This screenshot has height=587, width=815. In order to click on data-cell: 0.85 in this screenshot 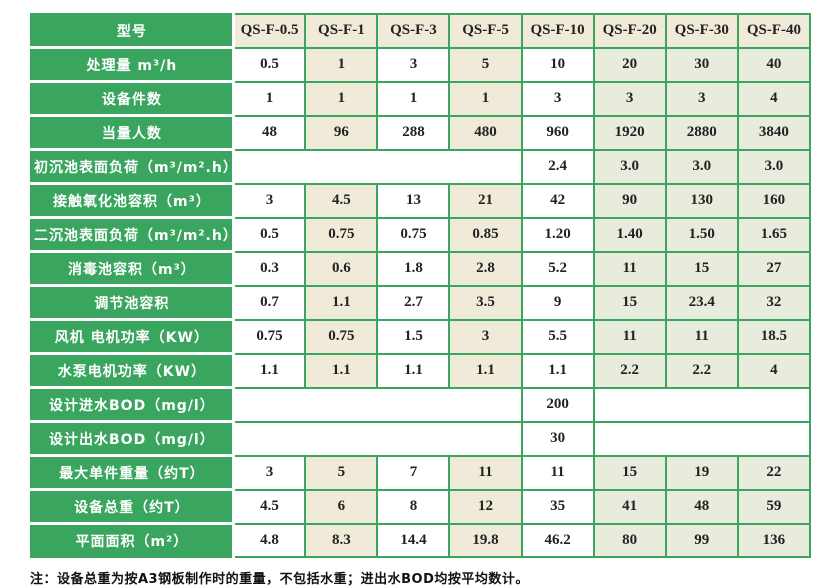, I will do `click(485, 234)`.